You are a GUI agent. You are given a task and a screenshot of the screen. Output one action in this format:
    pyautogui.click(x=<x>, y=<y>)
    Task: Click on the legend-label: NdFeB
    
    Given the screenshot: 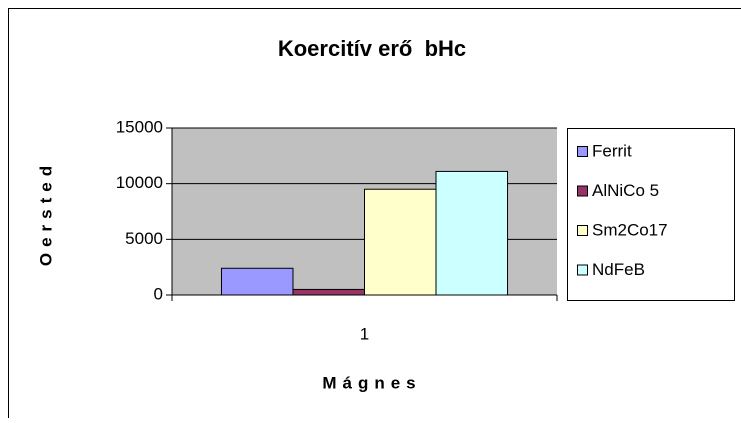 What is the action you would take?
    pyautogui.click(x=618, y=269)
    